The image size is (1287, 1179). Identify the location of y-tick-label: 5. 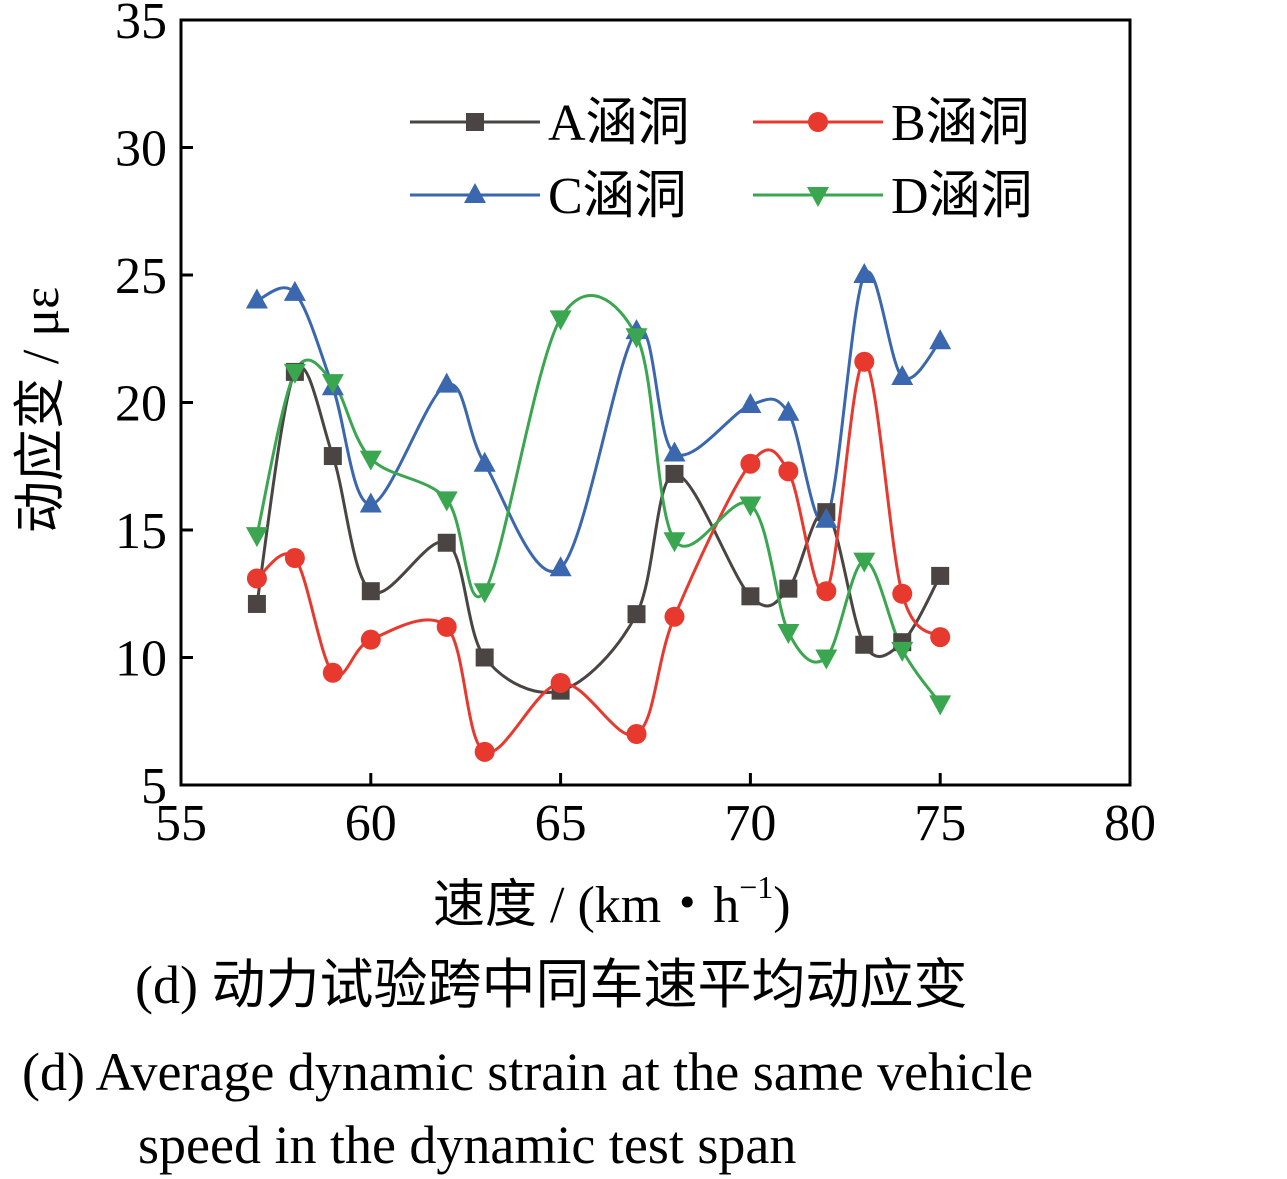
(154, 786).